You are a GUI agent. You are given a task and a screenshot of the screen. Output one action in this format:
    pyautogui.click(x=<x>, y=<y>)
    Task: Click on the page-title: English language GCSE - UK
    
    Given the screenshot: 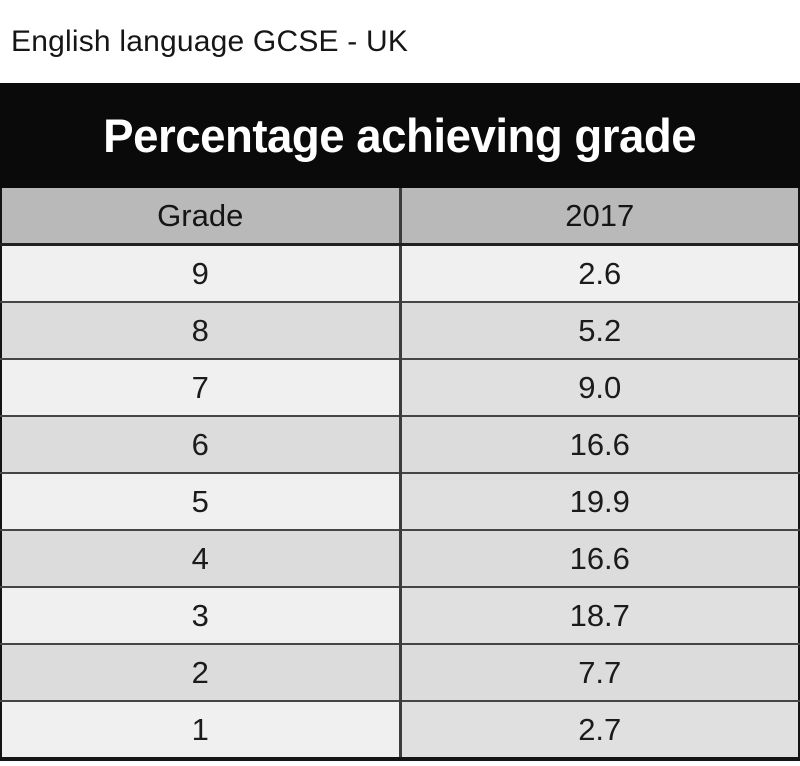 What is the action you would take?
    pyautogui.click(x=210, y=41)
    